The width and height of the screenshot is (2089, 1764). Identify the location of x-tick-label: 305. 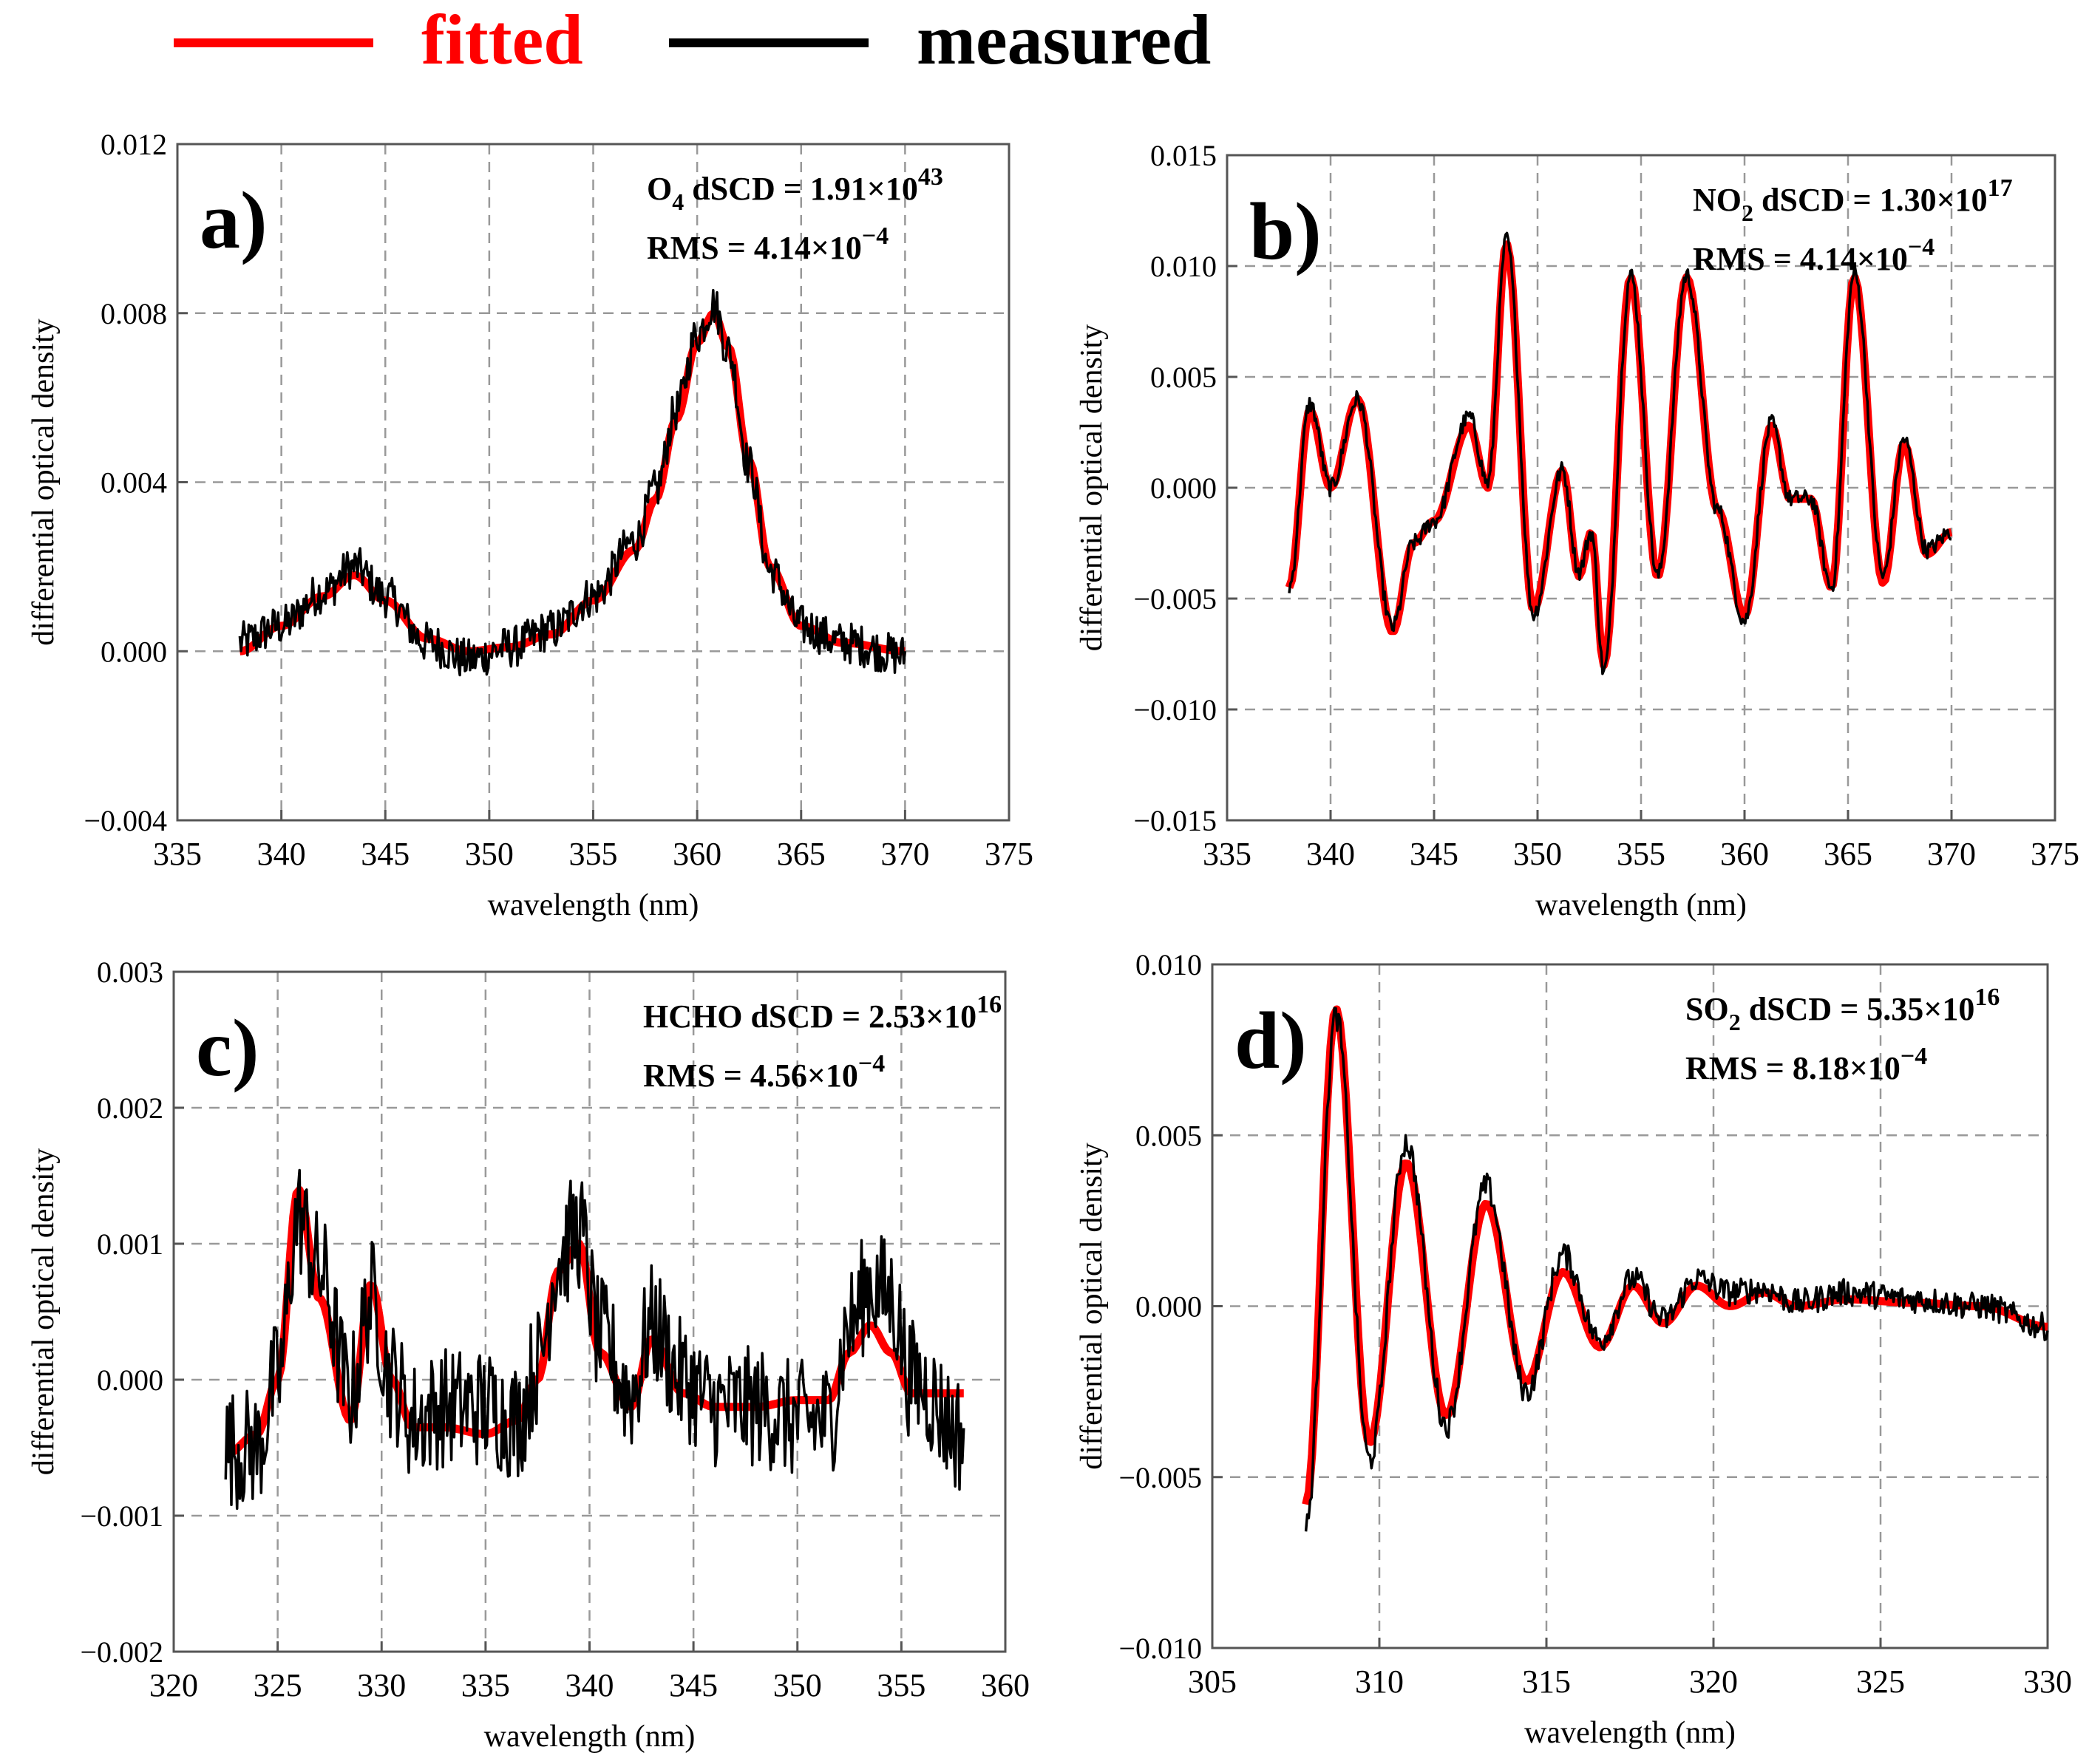
(1212, 1682).